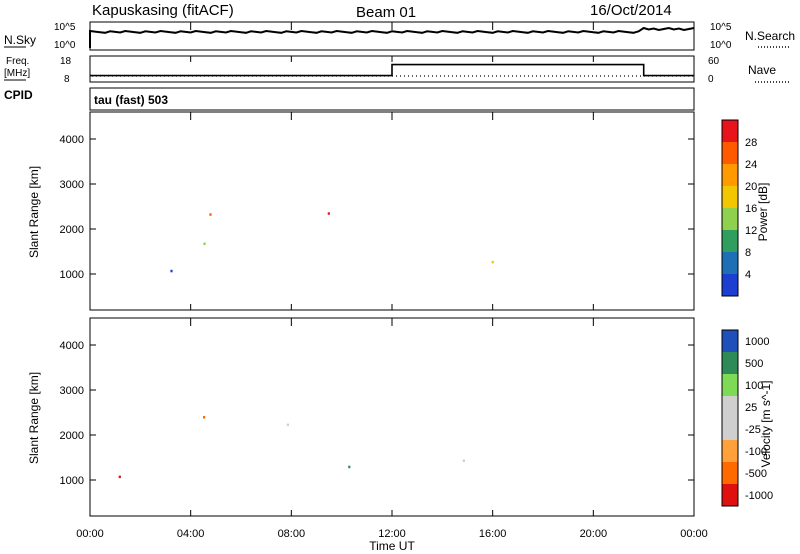 The width and height of the screenshot is (800, 554). What do you see at coordinates (763, 212) in the screenshot?
I see `power-scale-label: Power [dB]` at bounding box center [763, 212].